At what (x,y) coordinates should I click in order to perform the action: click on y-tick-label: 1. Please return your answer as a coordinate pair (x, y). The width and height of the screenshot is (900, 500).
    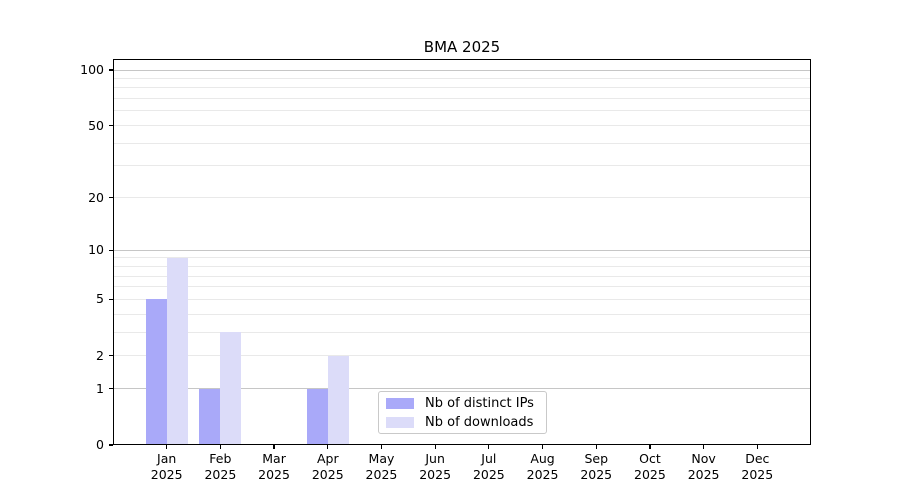
    Looking at the image, I should click on (100, 388).